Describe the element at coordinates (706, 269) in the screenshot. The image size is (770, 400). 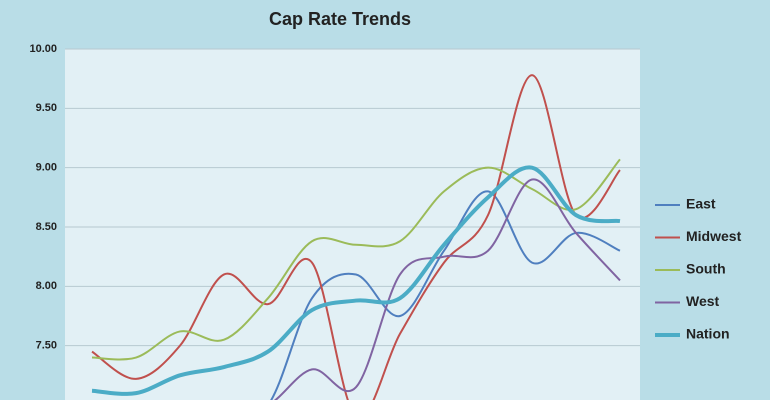
I see `legend-label: South` at that location.